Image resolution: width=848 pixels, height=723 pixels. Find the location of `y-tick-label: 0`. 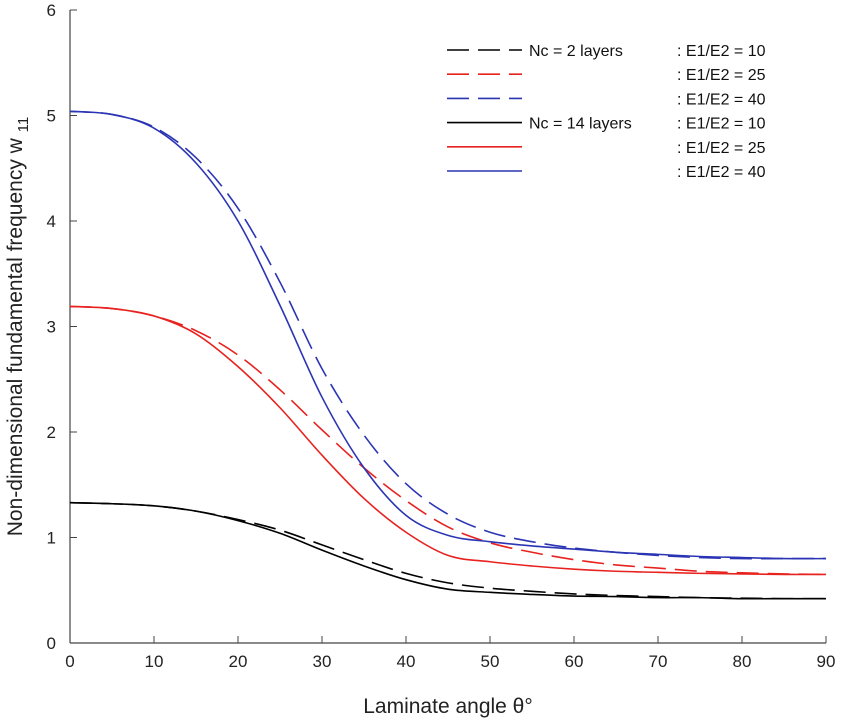

y-tick-label: 0 is located at coordinates (51, 643).